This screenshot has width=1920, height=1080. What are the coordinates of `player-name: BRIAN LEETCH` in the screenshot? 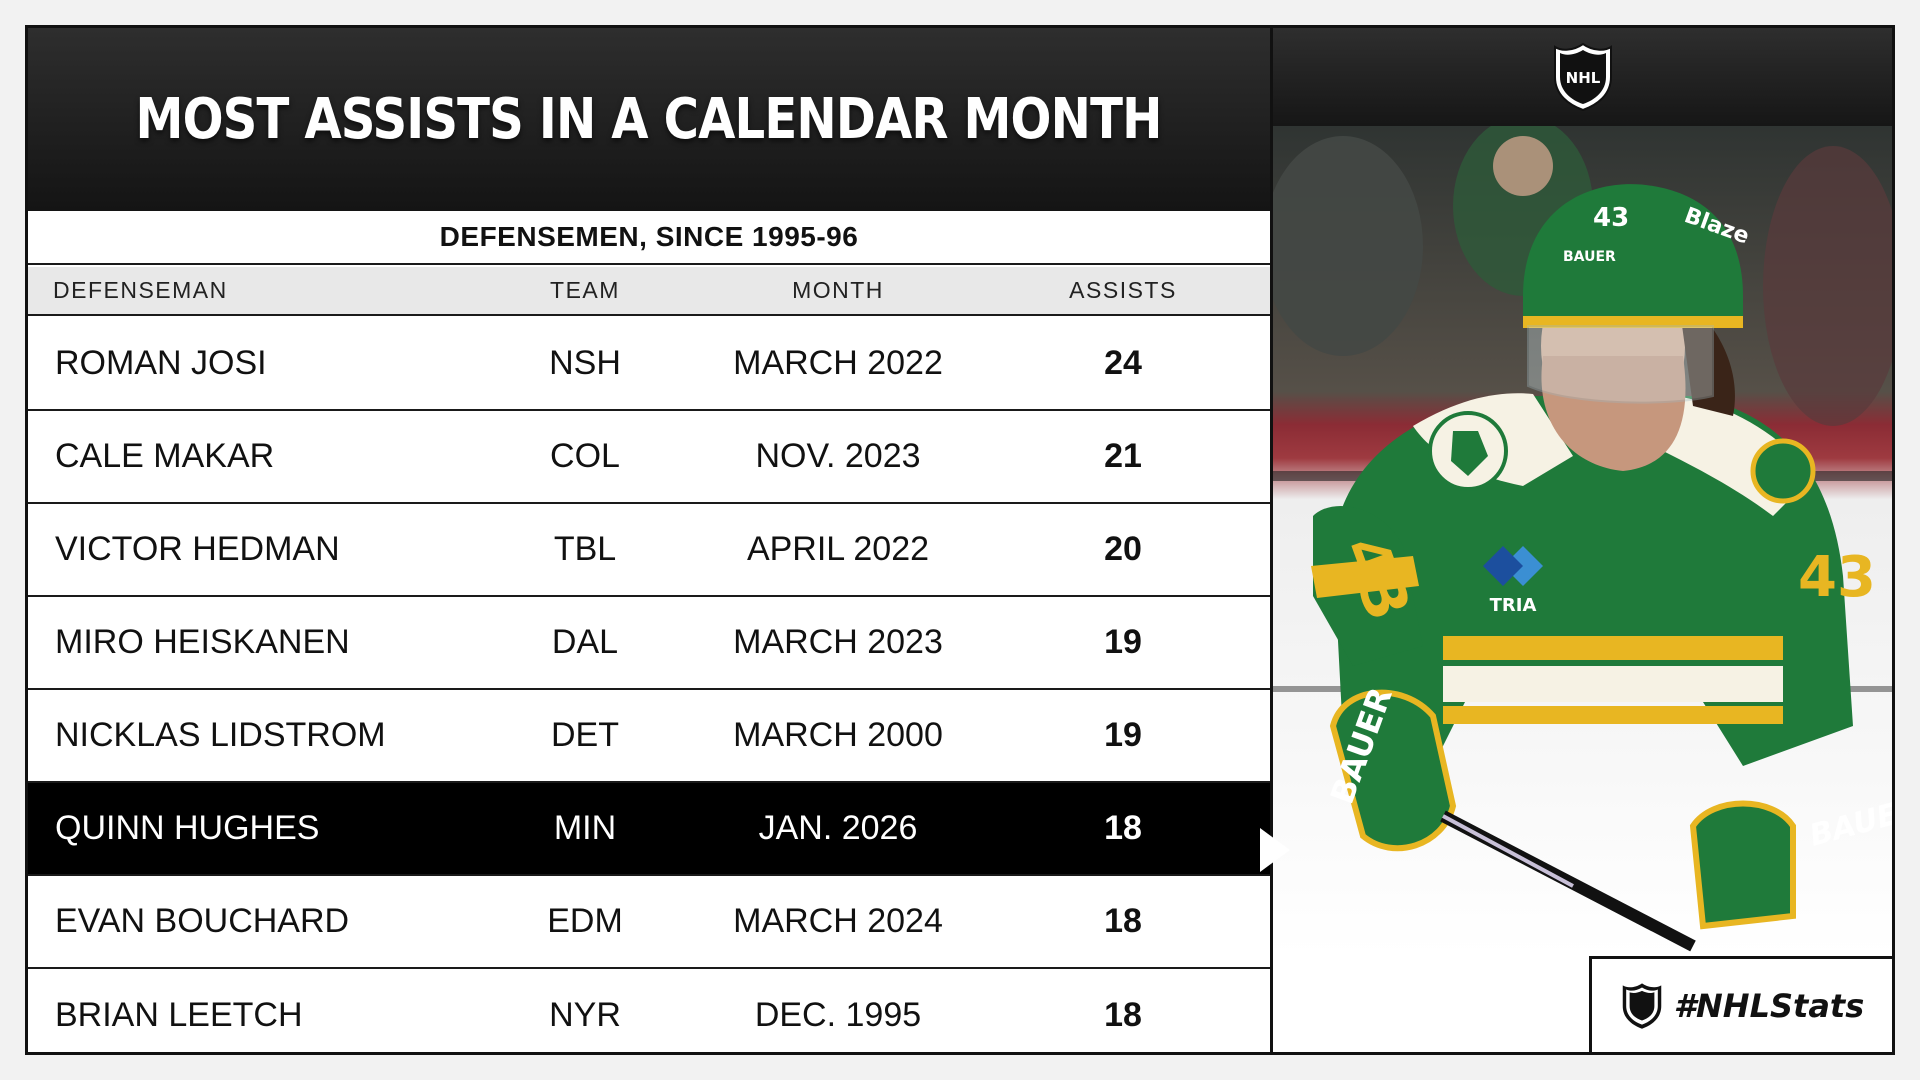 It's located at (179, 1015).